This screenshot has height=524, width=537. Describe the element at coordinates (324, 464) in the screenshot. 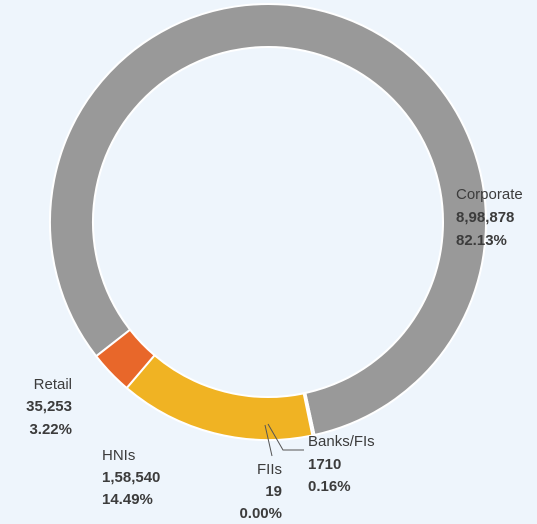

I see `slice-value: 1710` at that location.